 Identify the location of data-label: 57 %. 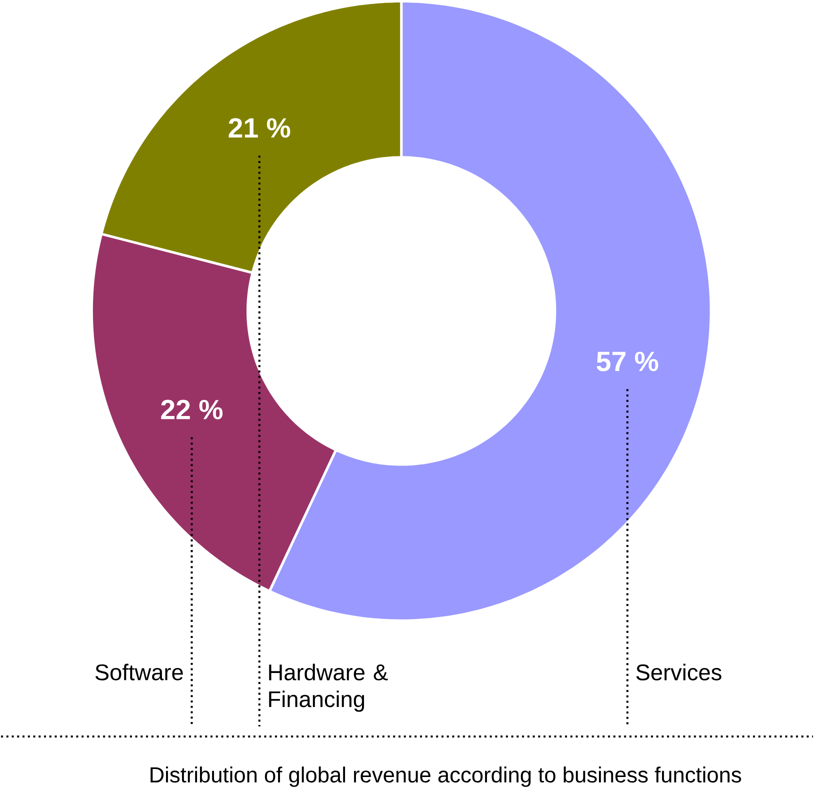
(627, 362).